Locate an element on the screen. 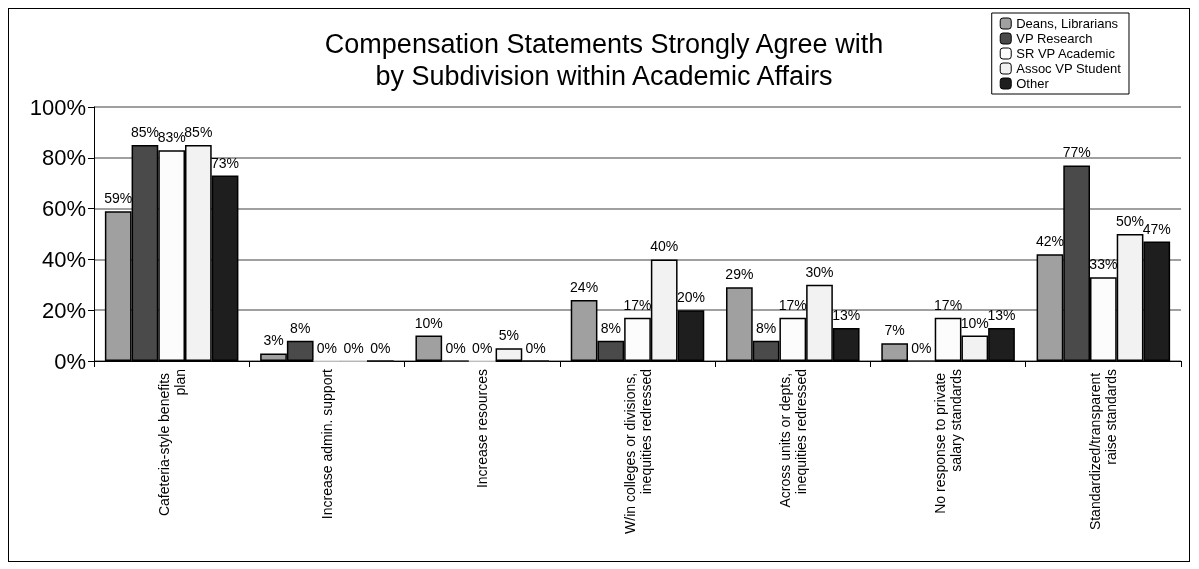  data-label: 3% is located at coordinates (273, 340).